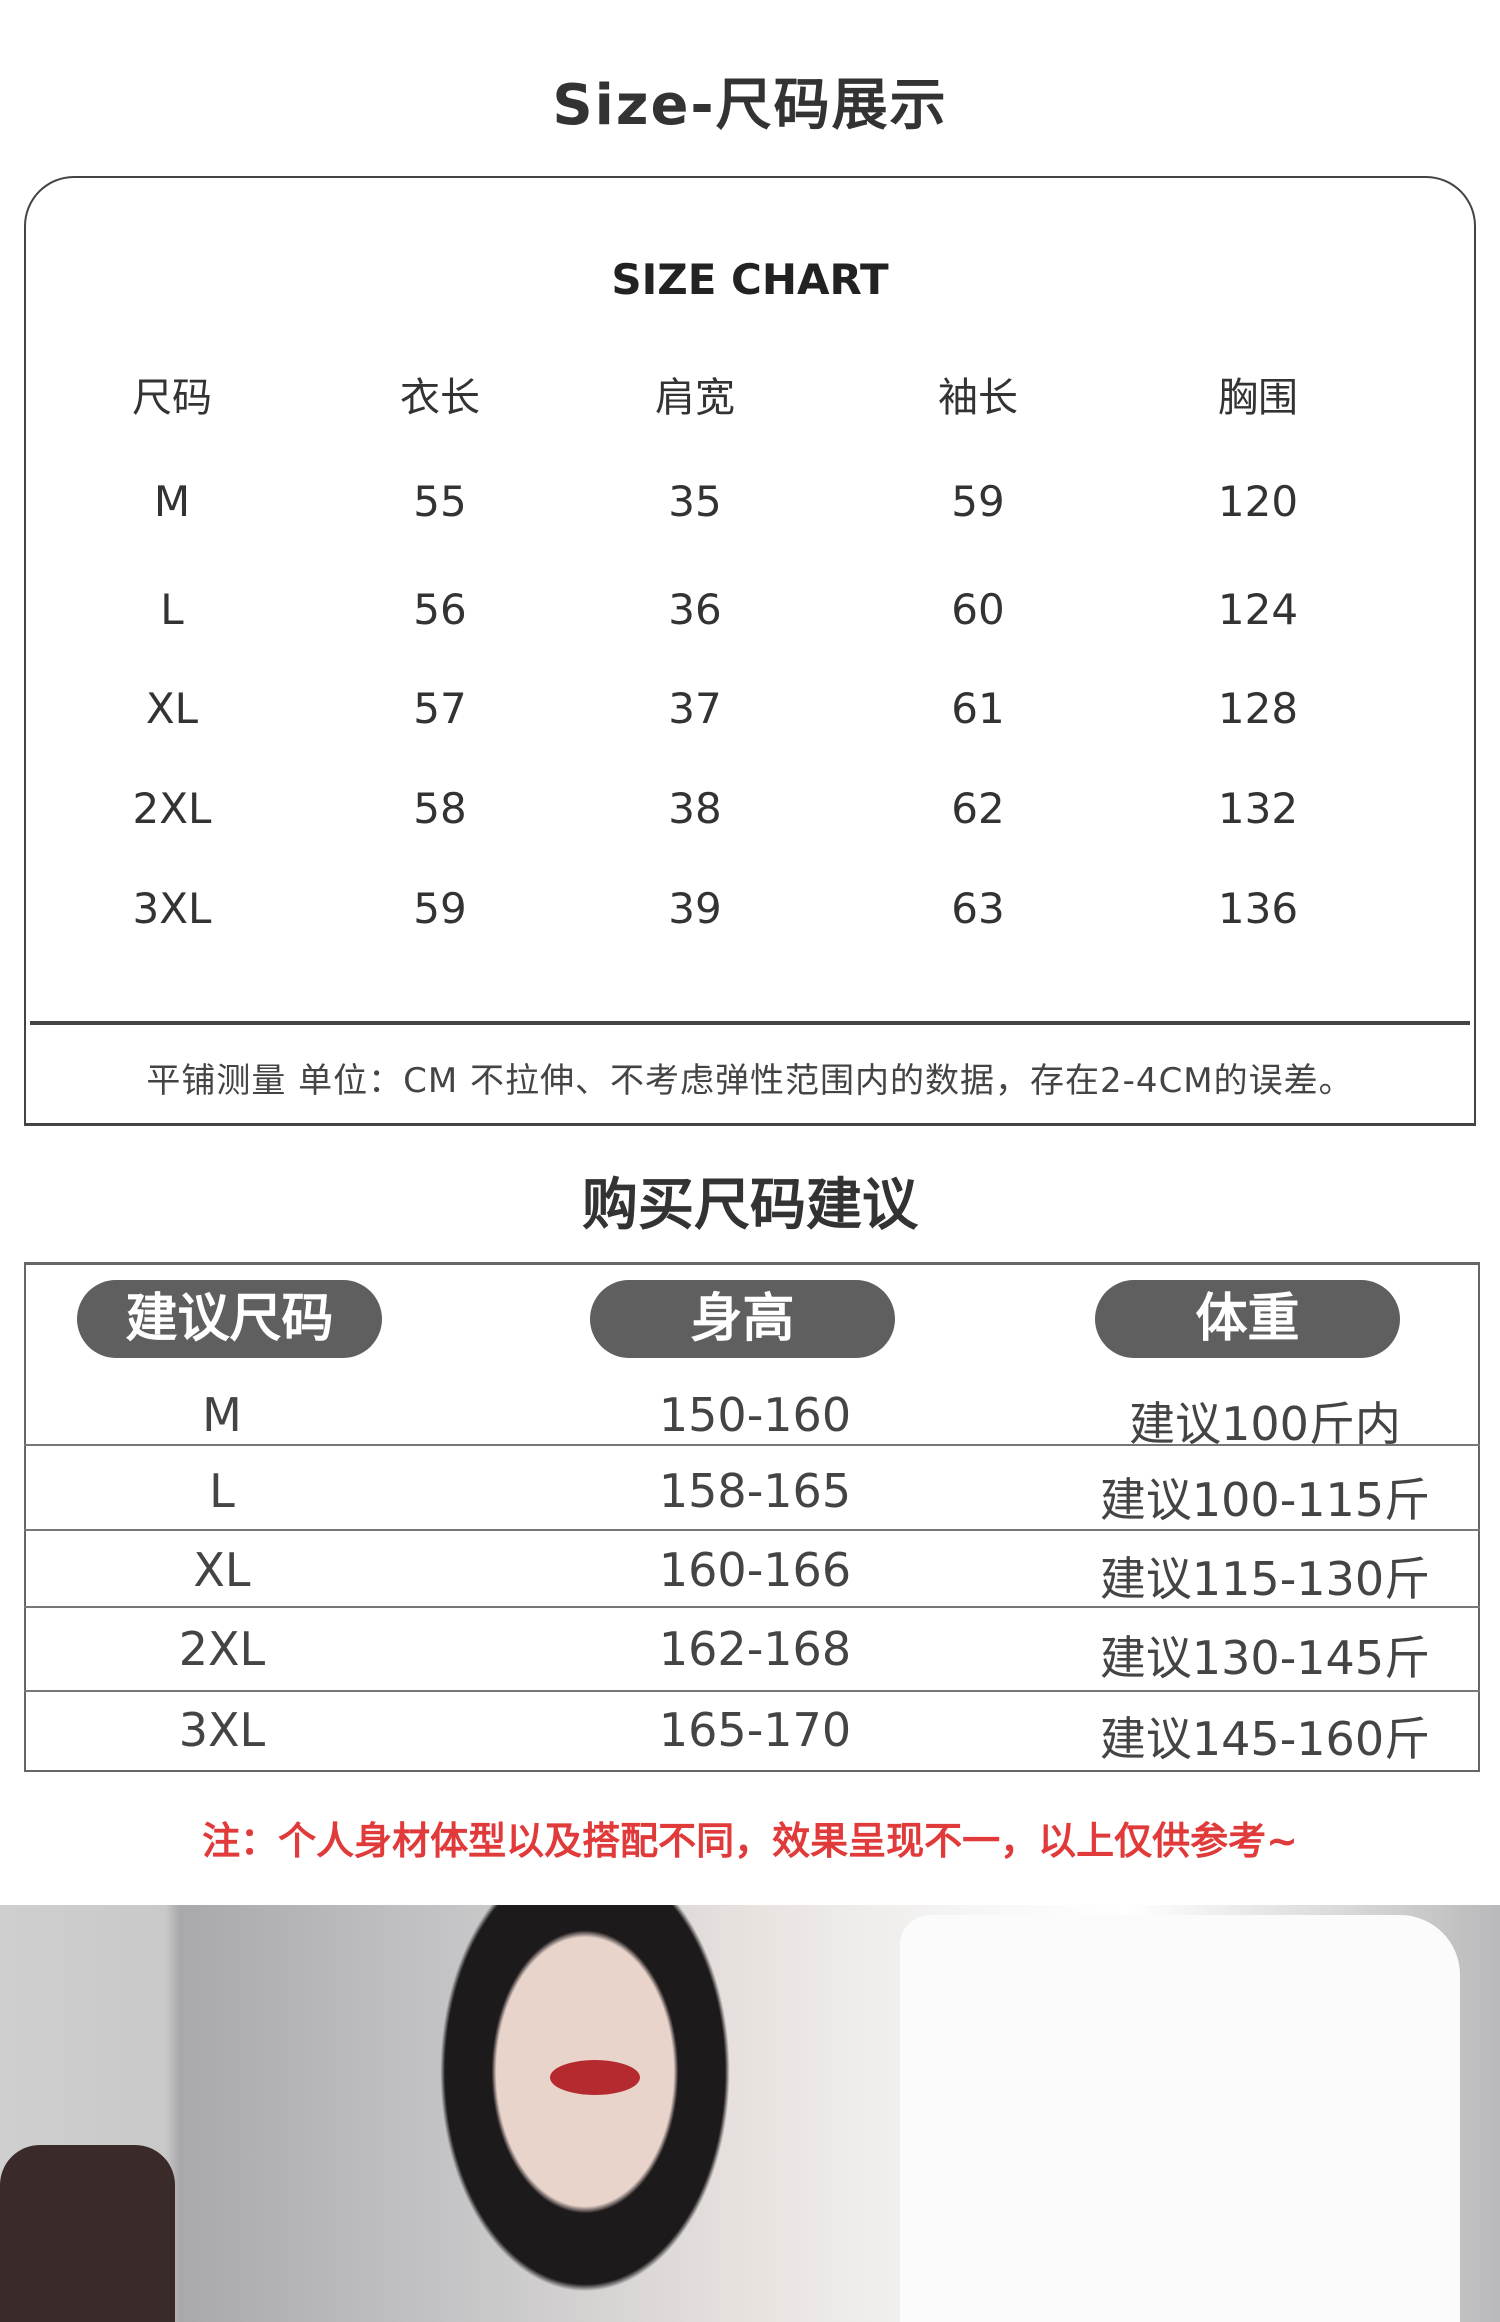  I want to click on recommendation-cell: 162-168, so click(755, 1649).